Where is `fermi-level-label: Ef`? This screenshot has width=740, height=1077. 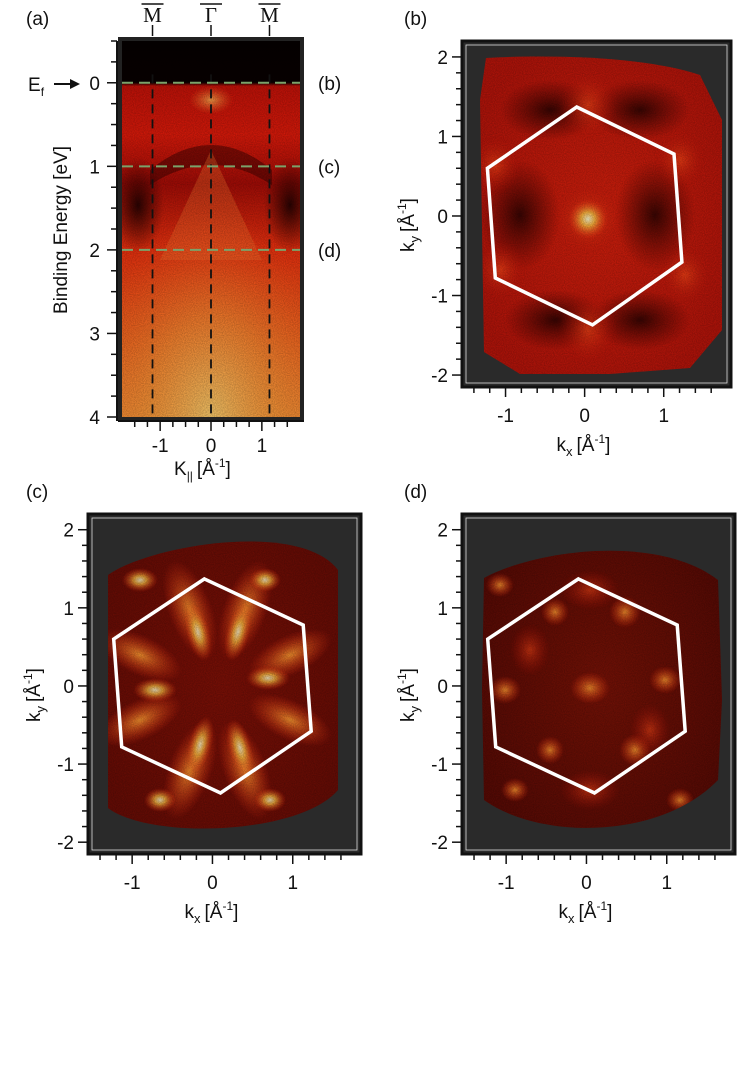
fermi-level-label: Ef is located at coordinates (54, 87).